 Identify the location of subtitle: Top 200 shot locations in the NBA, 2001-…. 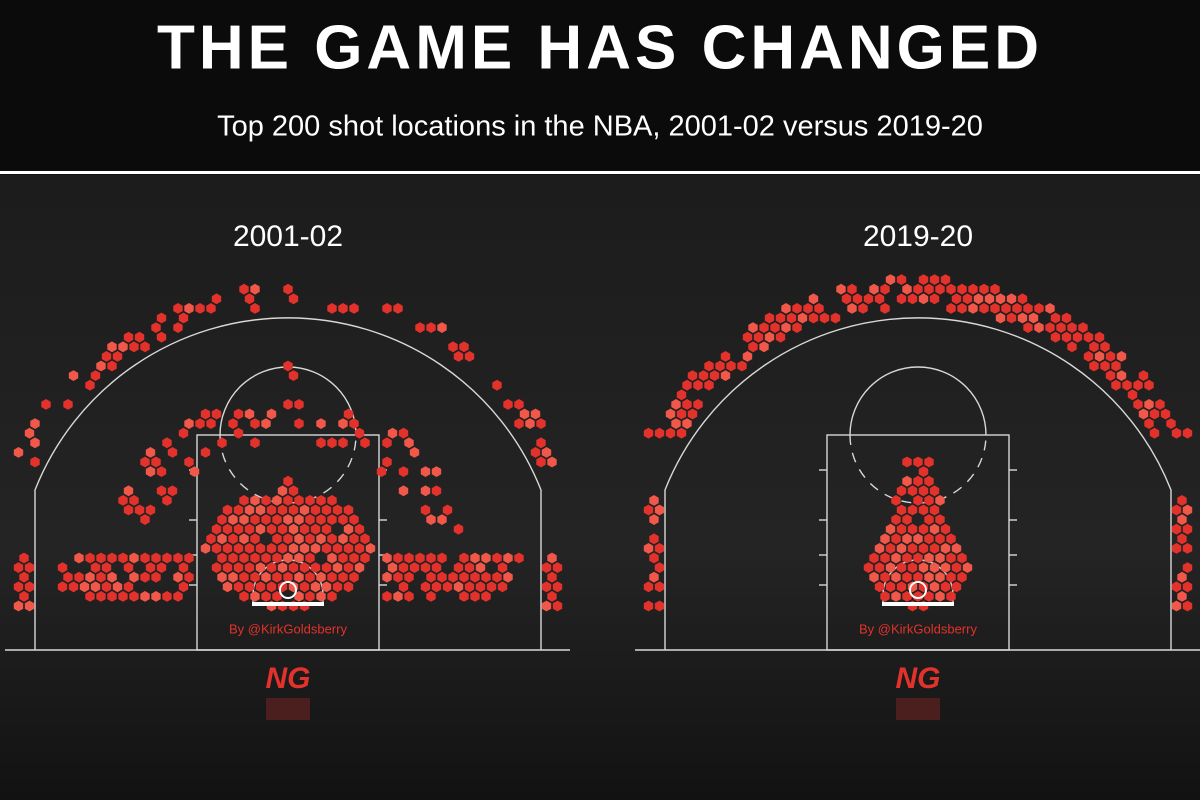
(600, 127).